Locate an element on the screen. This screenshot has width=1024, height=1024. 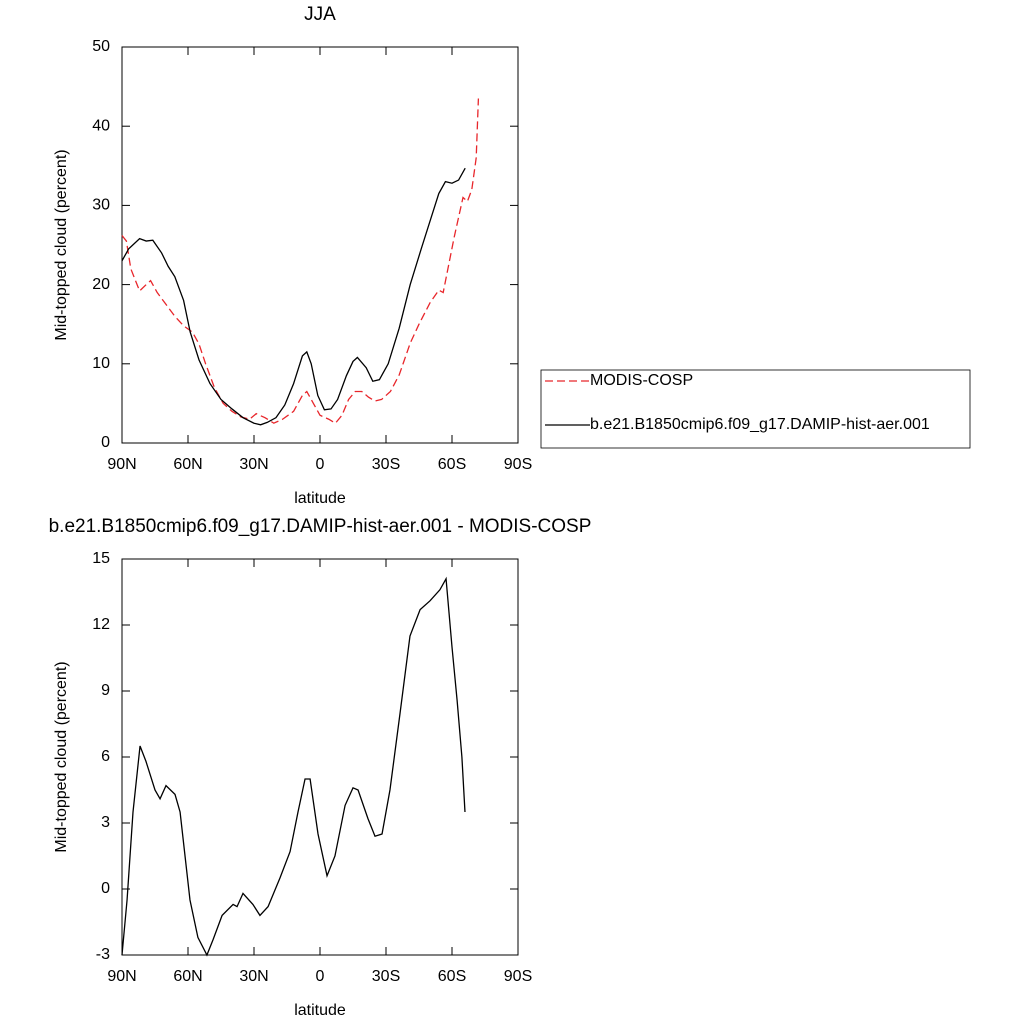
legend-label: MODIS-COSP is located at coordinates (641, 380).